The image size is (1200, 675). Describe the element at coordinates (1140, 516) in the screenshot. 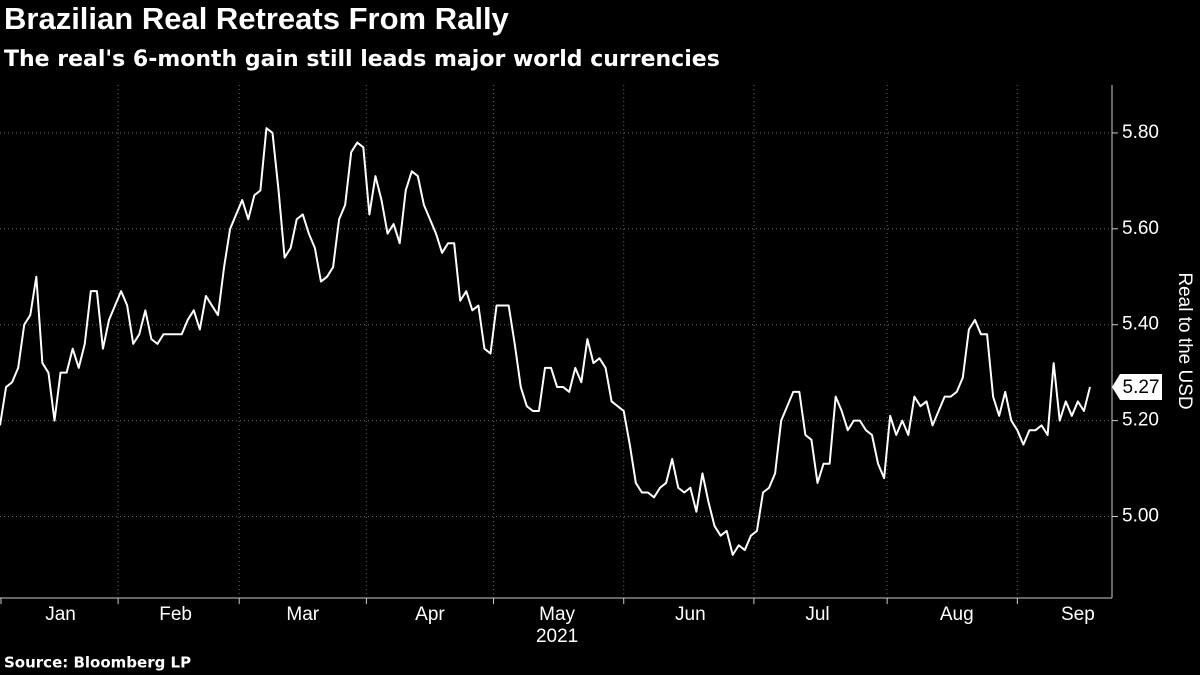

I see `y-tick-label: 5.00` at that location.